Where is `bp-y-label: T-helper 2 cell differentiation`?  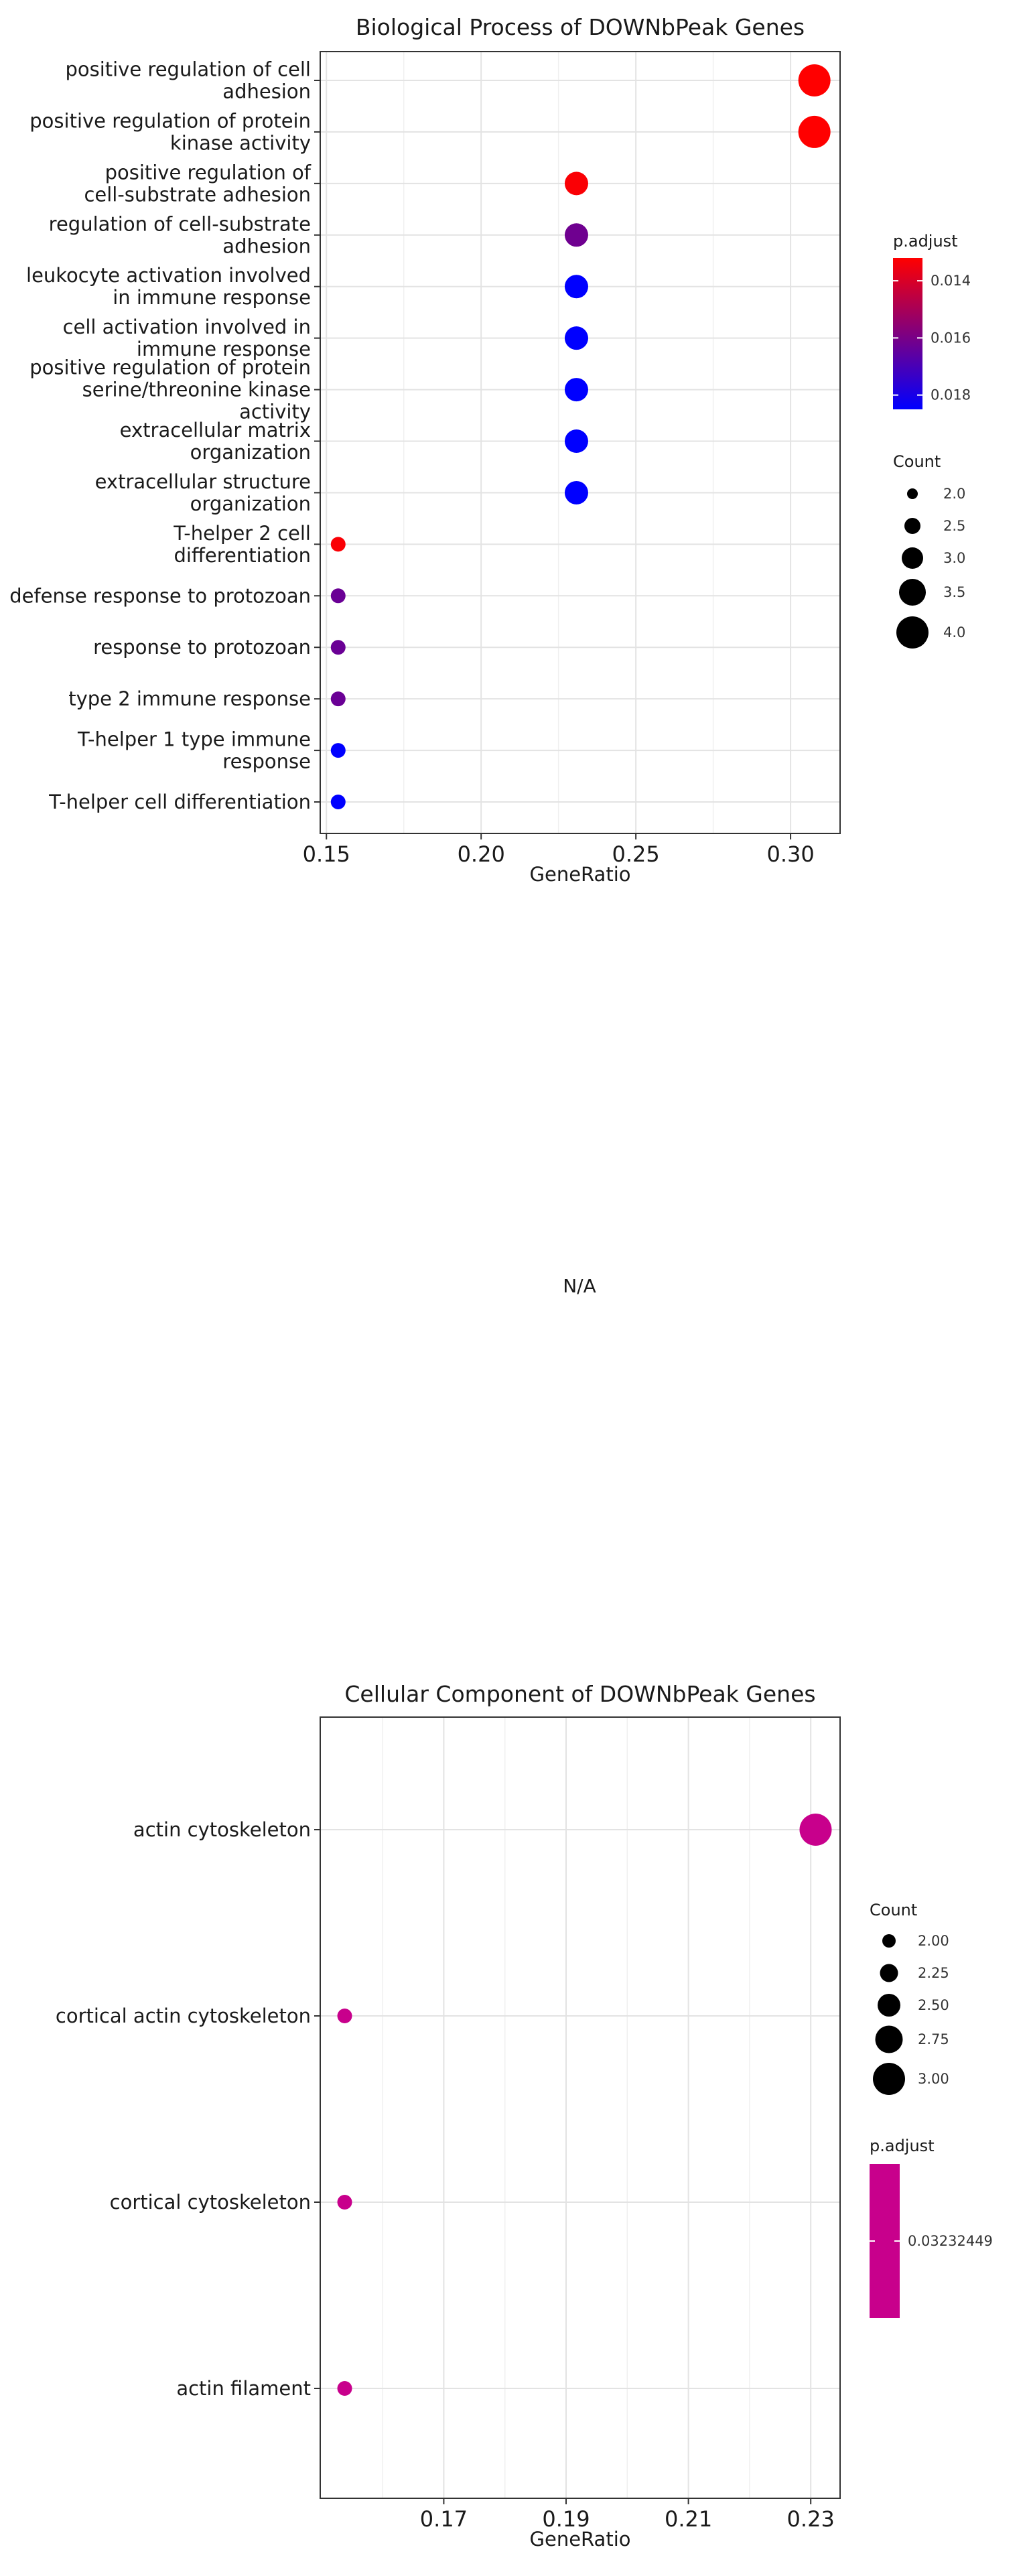
bp-y-label: T-helper 2 cell differentiation is located at coordinates (242, 545).